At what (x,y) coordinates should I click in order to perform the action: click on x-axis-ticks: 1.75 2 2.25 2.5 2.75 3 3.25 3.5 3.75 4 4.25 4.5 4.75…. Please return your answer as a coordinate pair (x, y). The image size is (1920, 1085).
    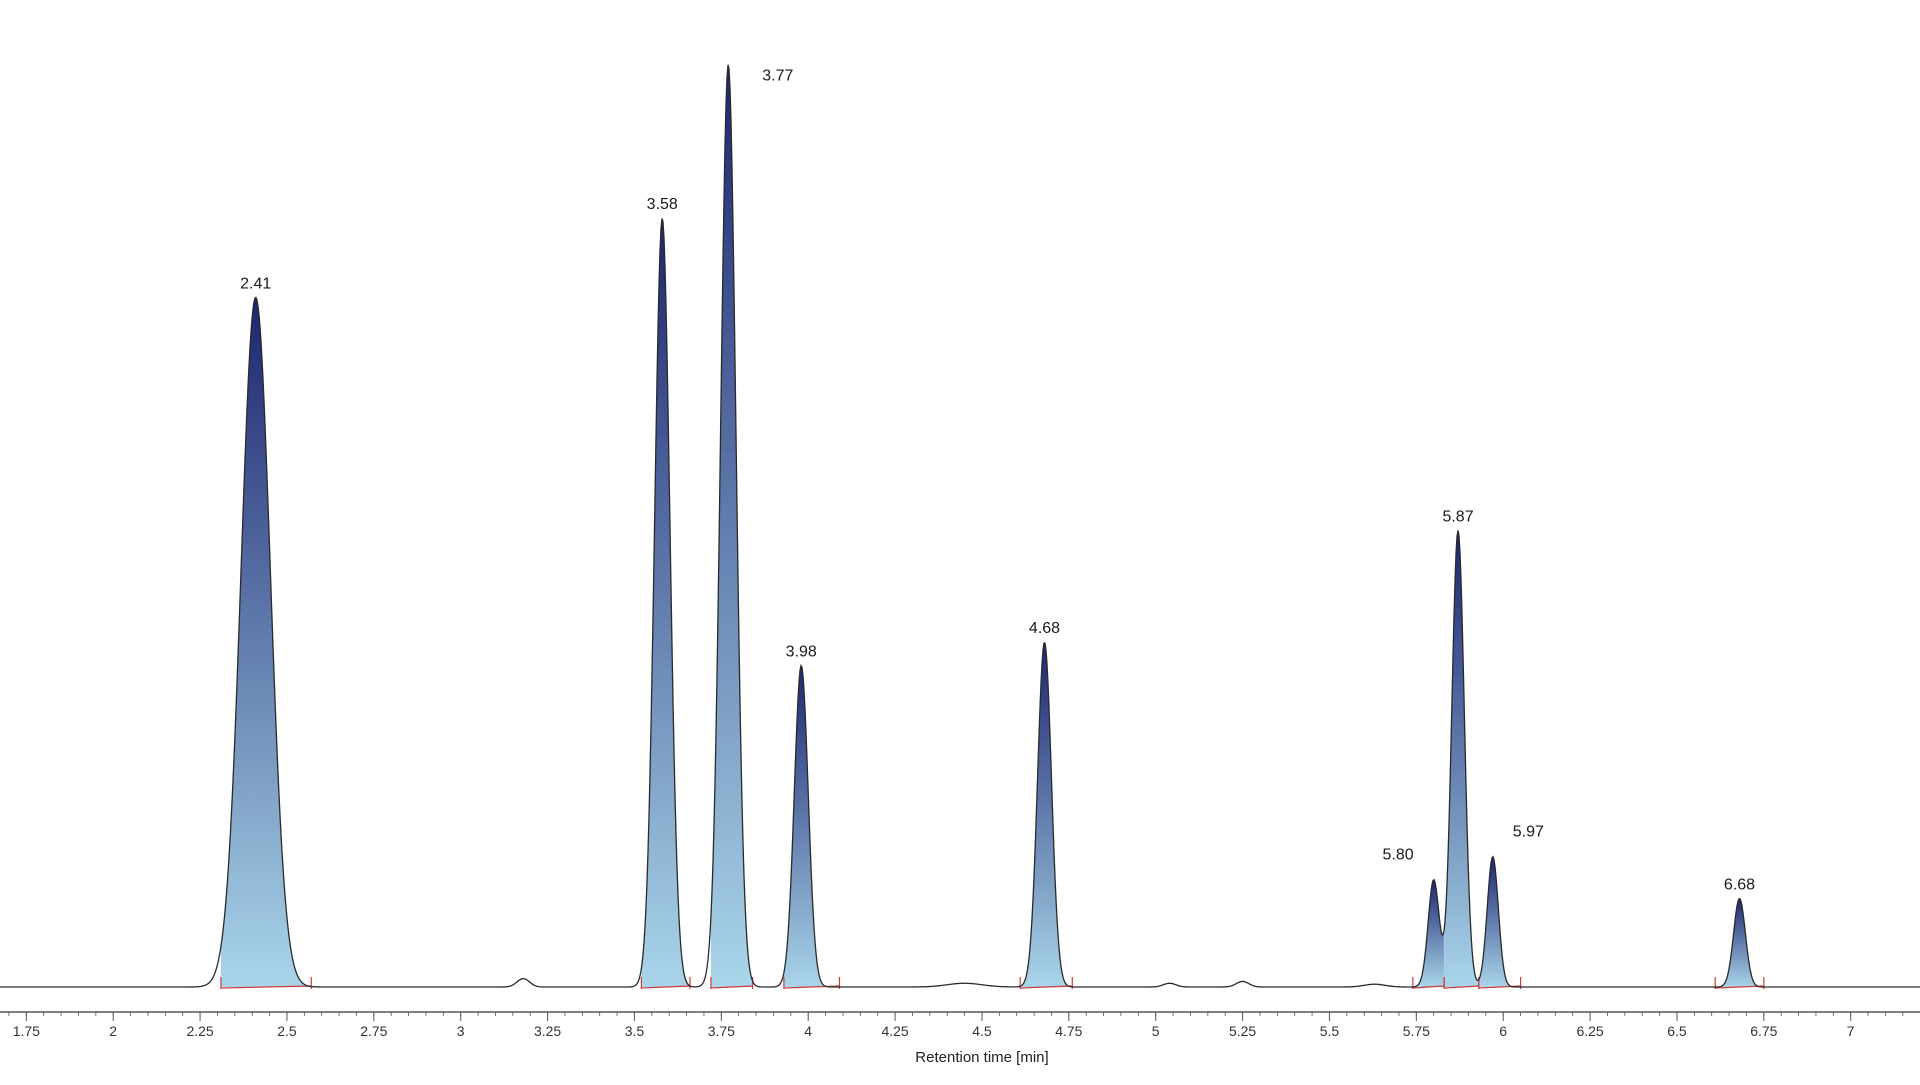
    Looking at the image, I should click on (956, 1025).